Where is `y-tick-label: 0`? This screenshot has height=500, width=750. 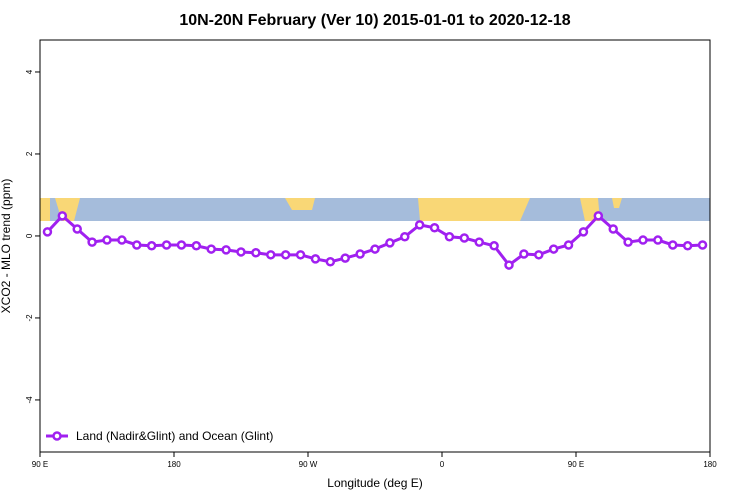
y-tick-label: 0 is located at coordinates (29, 235).